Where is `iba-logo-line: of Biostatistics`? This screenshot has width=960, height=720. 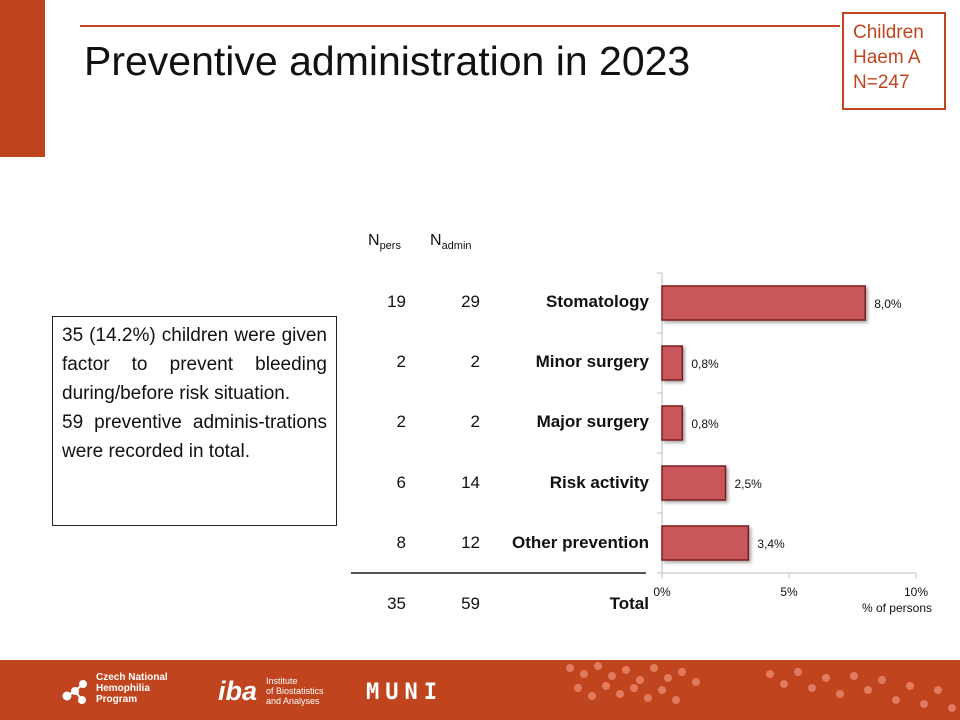
iba-logo-line: of Biostatistics is located at coordinates (295, 691).